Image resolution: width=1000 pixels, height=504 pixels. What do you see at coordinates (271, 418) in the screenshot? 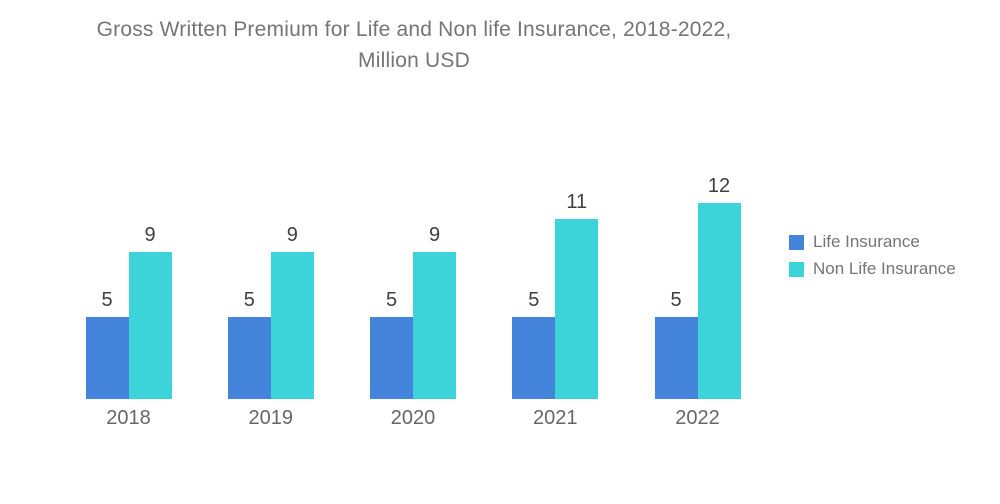
I see `x-axis-label-2019: 2019` at bounding box center [271, 418].